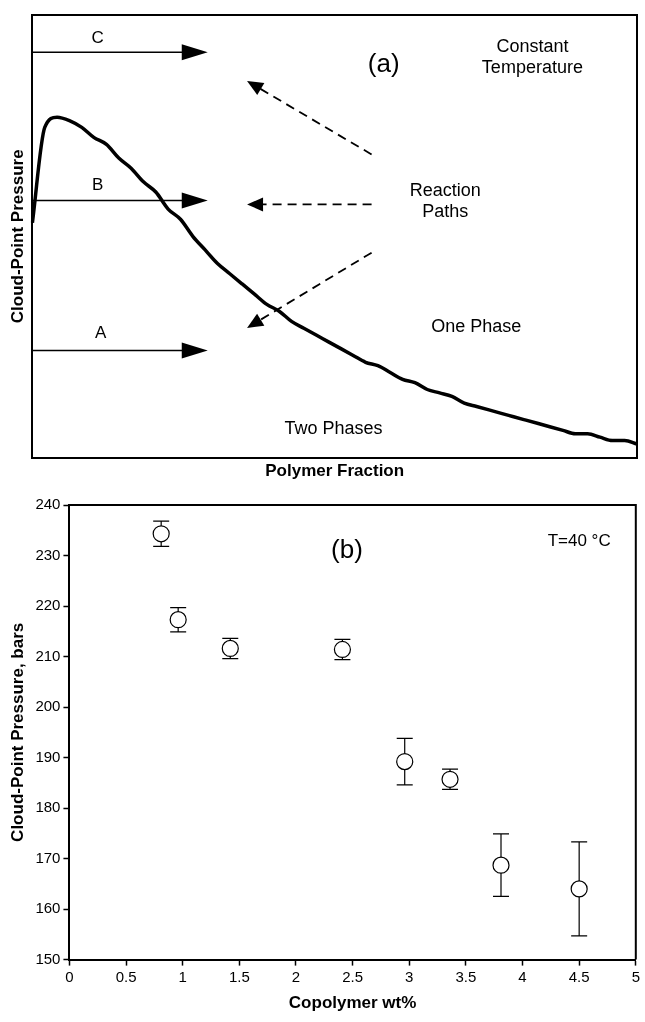 The height and width of the screenshot is (1022, 645). Describe the element at coordinates (466, 976) in the screenshot. I see `x-tick-label: 3.5` at that location.